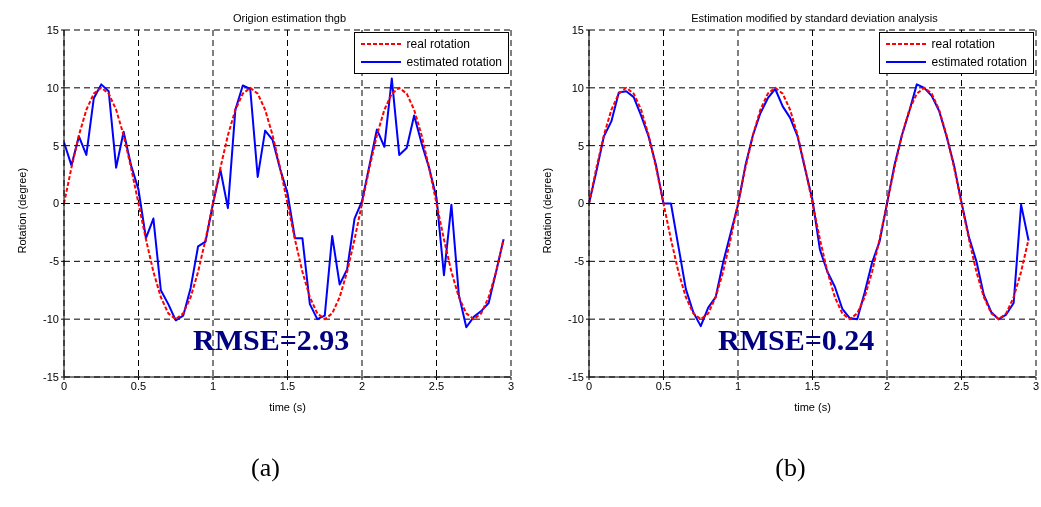 This screenshot has height=507, width=1041. I want to click on text: (b), so click(790, 468).